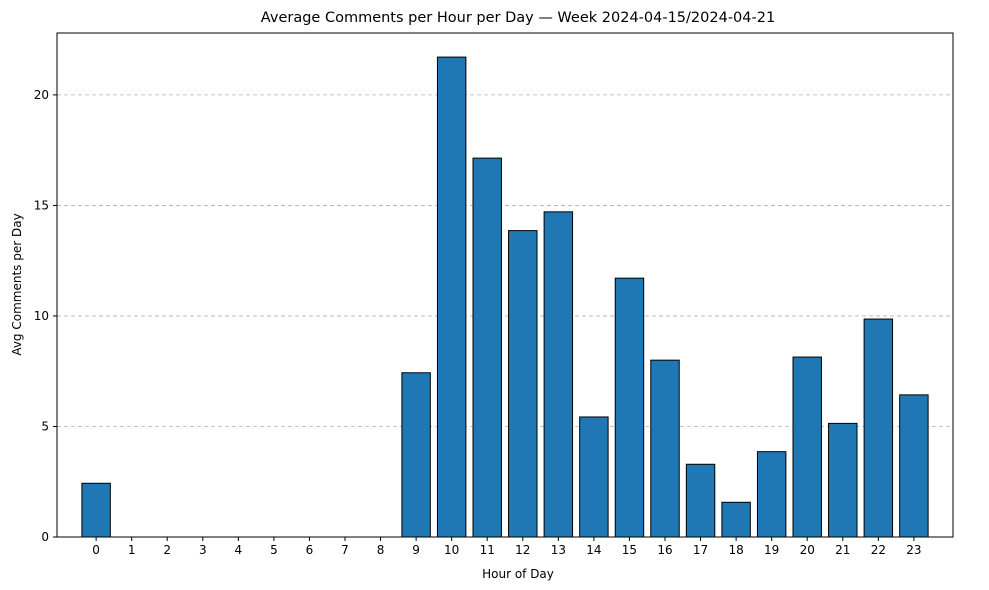 This screenshot has width=989, height=590. Describe the element at coordinates (41, 316) in the screenshot. I see `y-tick-label: 10` at that location.